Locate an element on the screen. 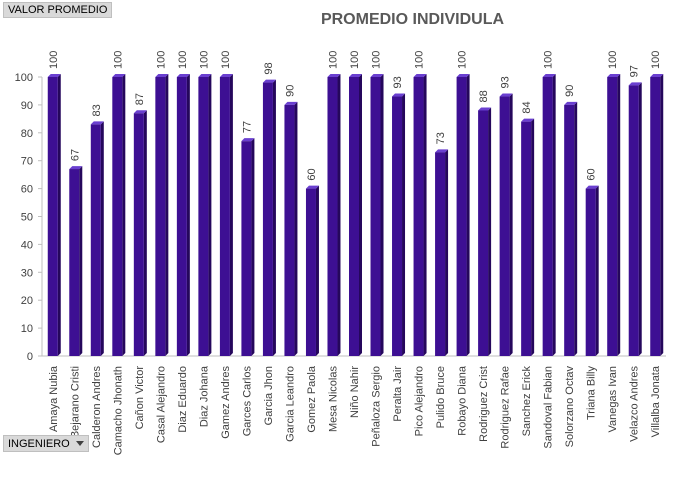  category-label: Rodriguez Rafae is located at coordinates (506, 407).